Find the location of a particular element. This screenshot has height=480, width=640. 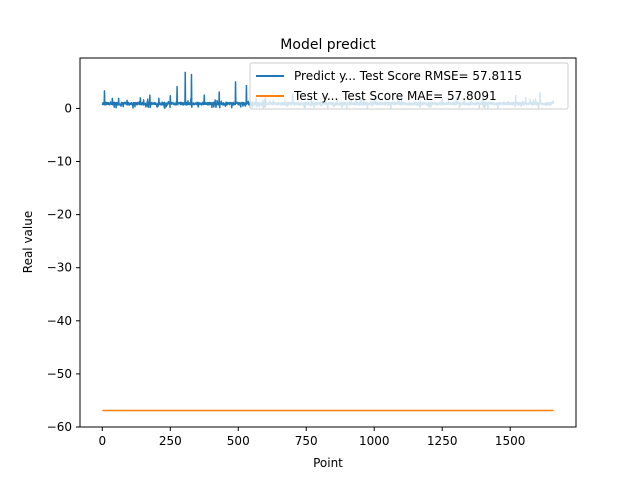

y-axis-label: Real value is located at coordinates (28, 242).